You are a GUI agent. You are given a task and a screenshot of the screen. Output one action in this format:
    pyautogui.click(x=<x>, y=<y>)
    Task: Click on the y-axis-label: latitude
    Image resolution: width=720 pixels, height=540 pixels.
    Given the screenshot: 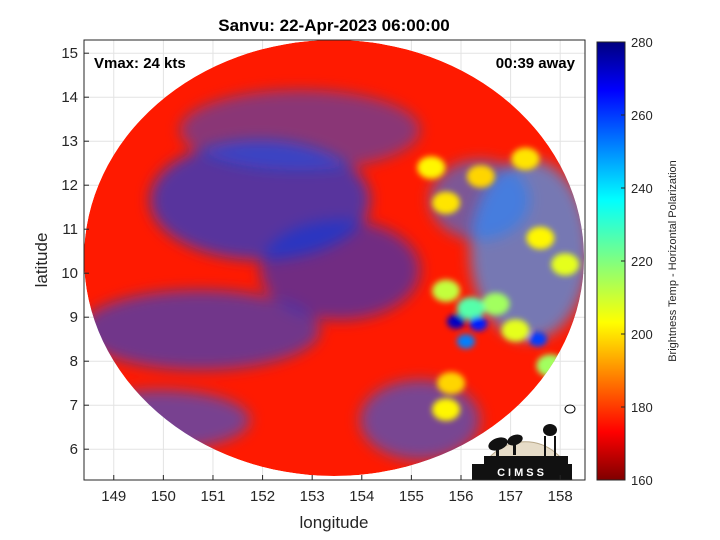 What is the action you would take?
    pyautogui.click(x=41, y=260)
    